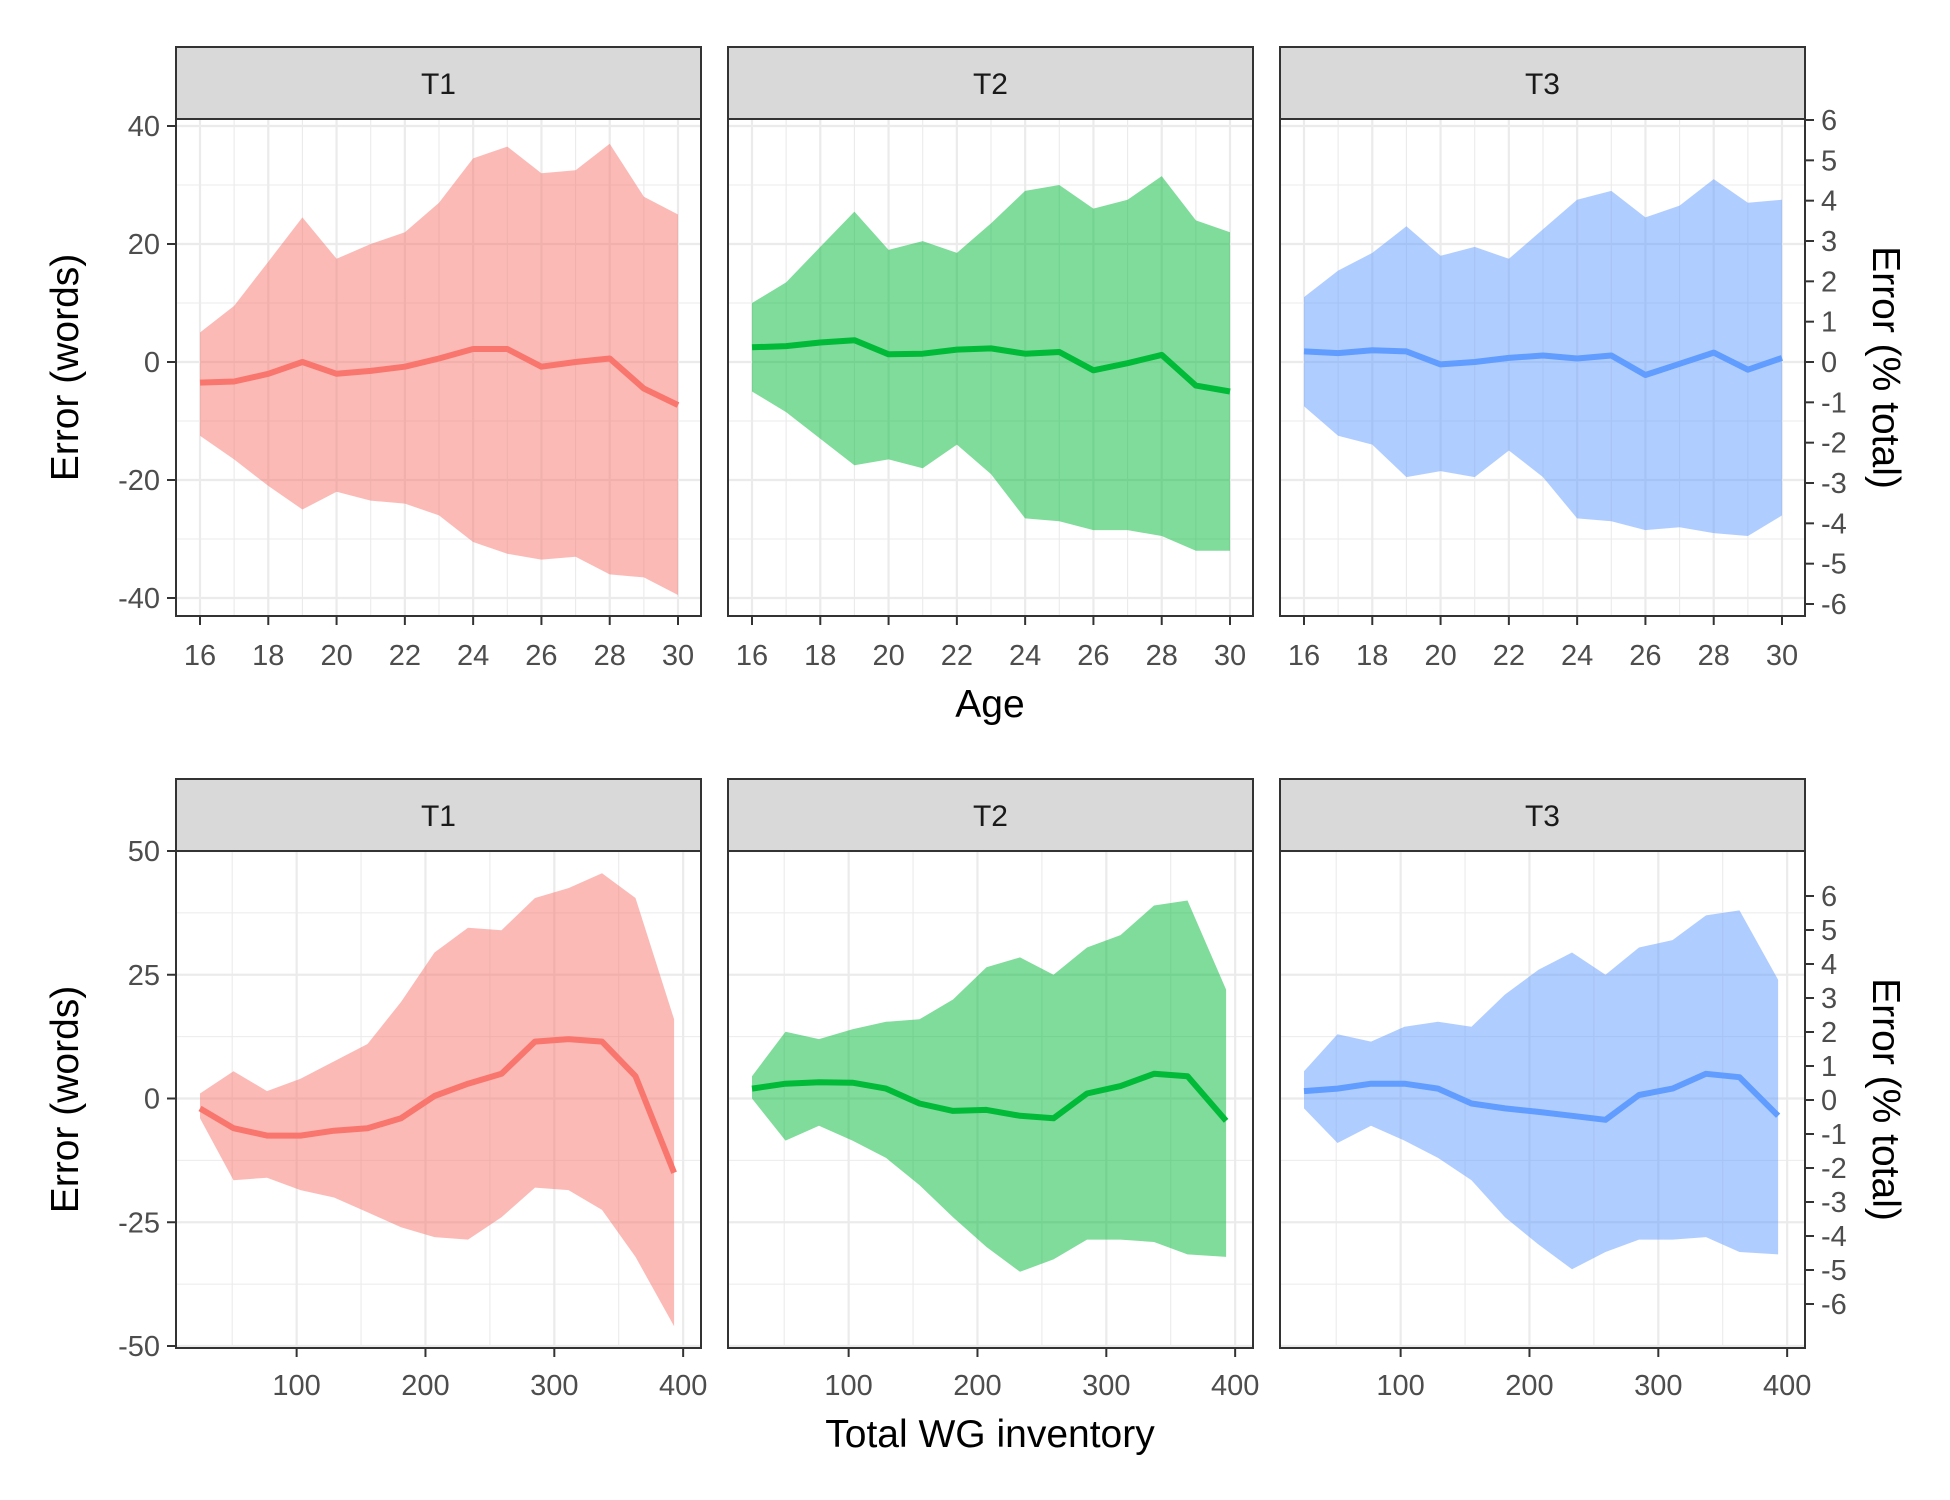 This screenshot has width=1950, height=1500. I want to click on facet-panel-t1: T1 100 200 300 400 -50 -25 0 25 50, so click(412, 1090).